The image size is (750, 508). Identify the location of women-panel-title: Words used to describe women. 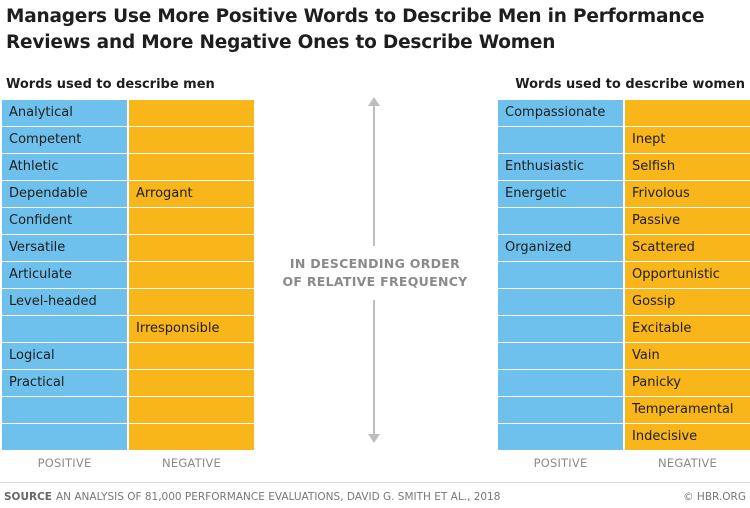
(630, 84).